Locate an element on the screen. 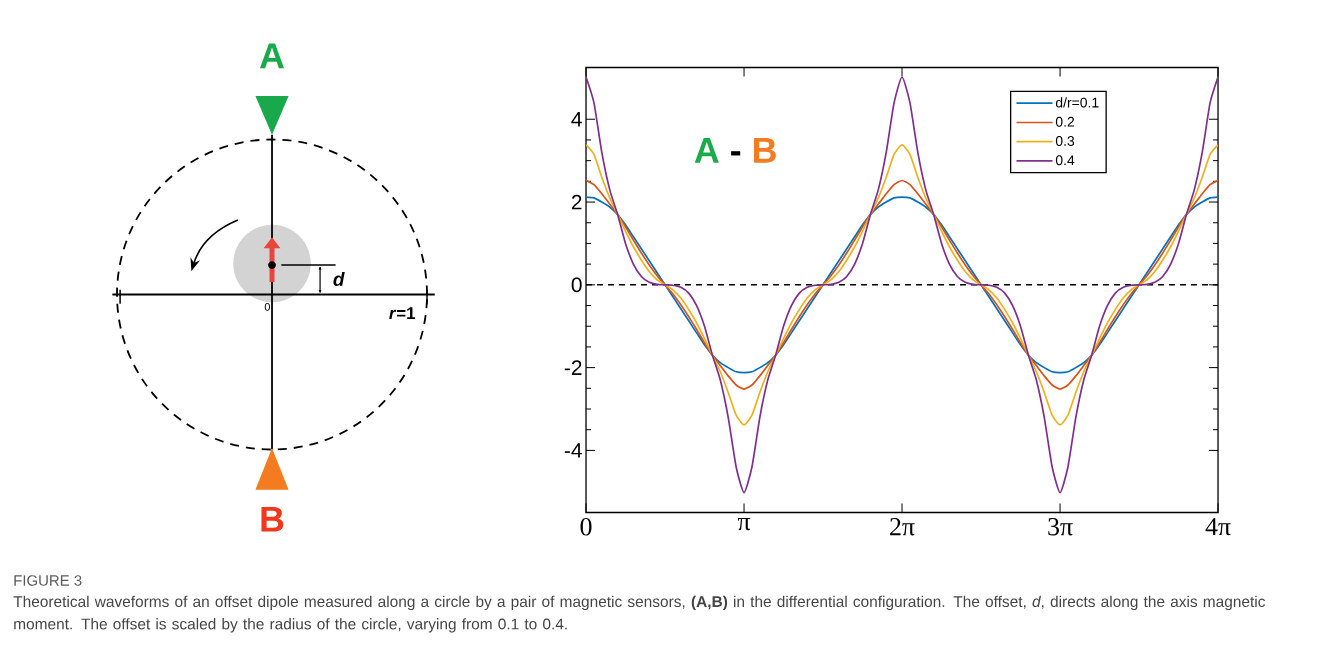 This screenshot has width=1332, height=663. line-series is located at coordinates (902, 285).